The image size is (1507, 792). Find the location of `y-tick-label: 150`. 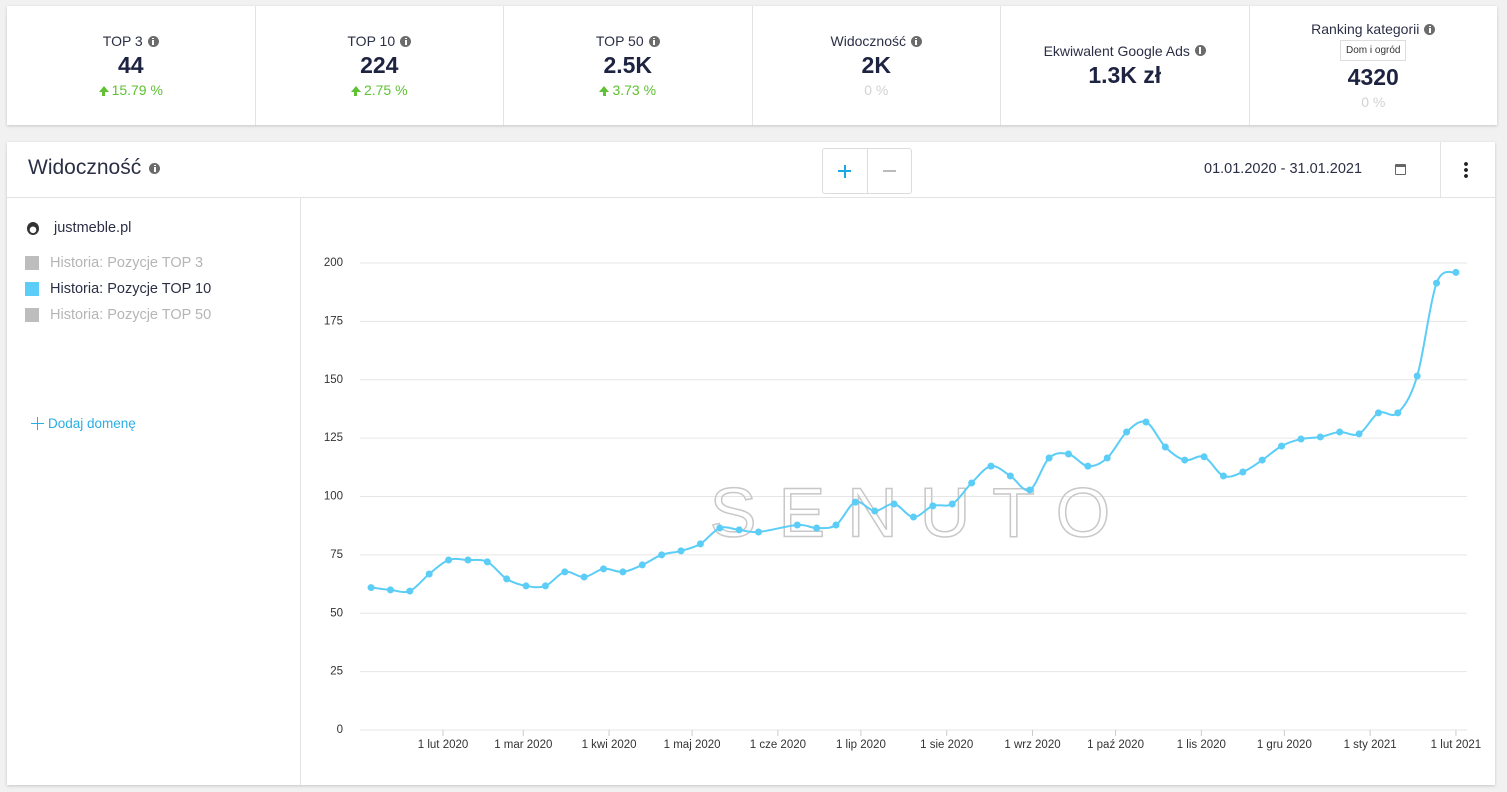

y-tick-label: 150 is located at coordinates (333, 380).